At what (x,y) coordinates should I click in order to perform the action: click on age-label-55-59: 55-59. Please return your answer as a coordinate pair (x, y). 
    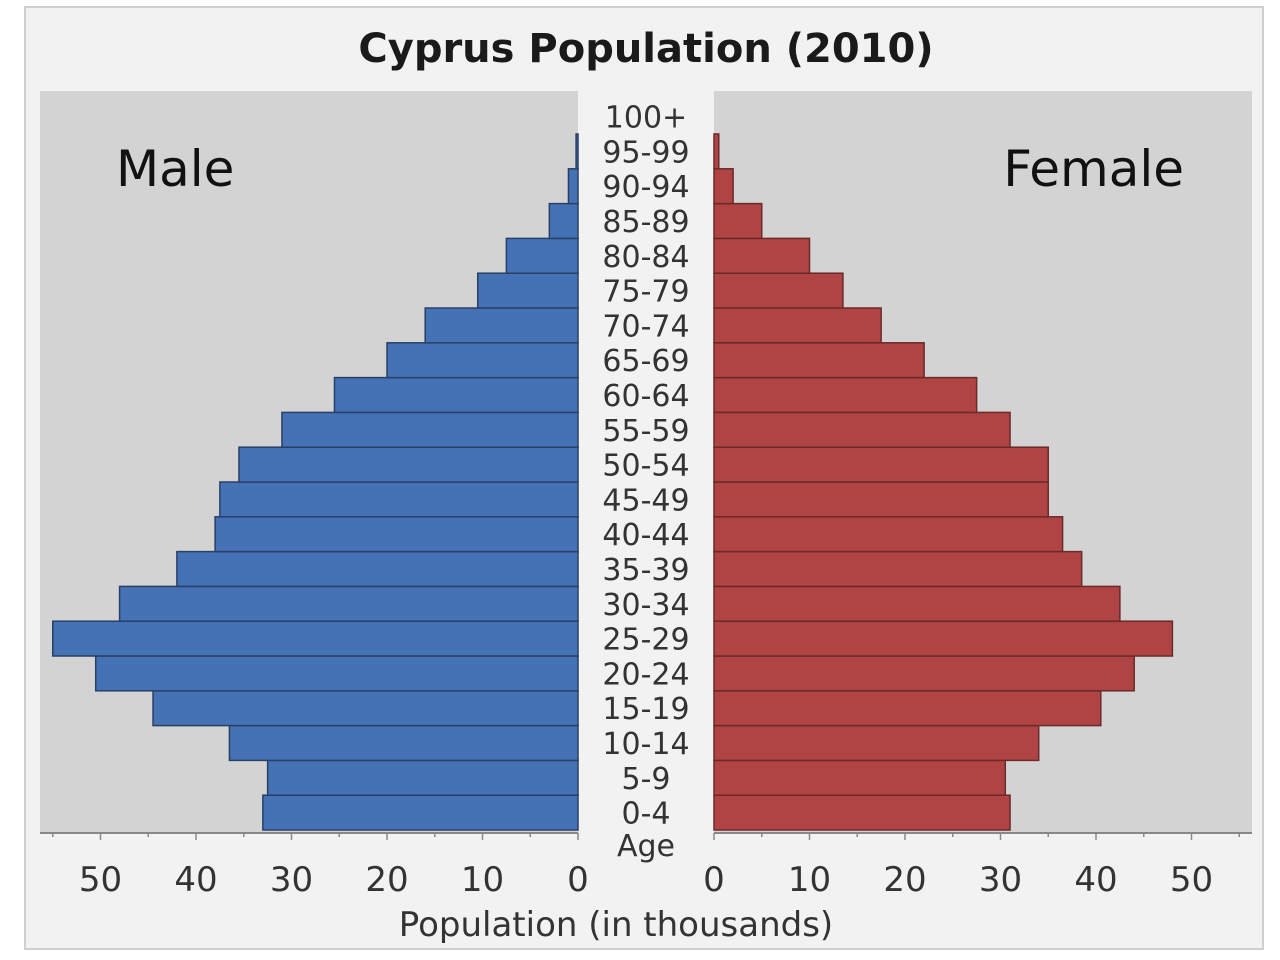
    Looking at the image, I should click on (645, 431).